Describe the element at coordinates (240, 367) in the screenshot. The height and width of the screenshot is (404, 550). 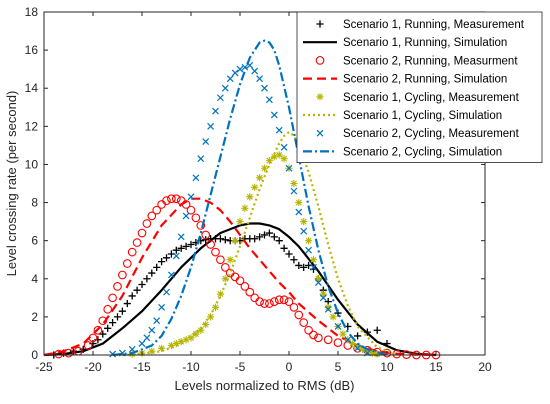
I see `x-tick-label: -5` at that location.